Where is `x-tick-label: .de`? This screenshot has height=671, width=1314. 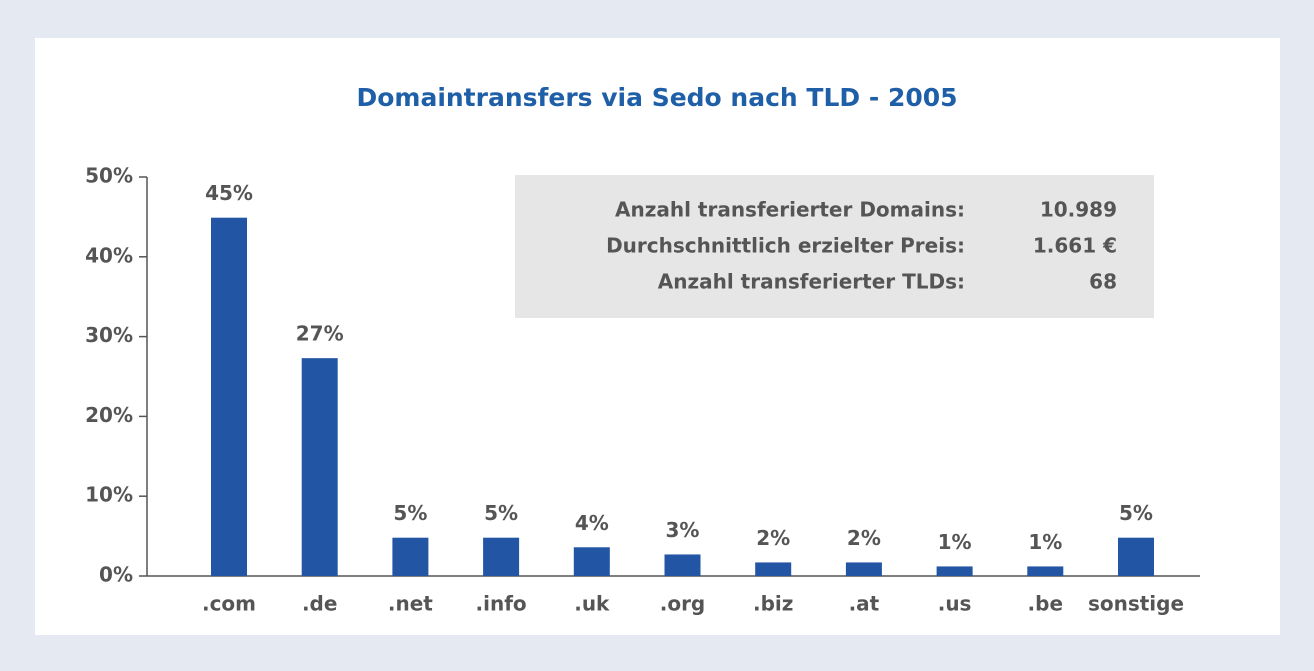
x-tick-label: .de is located at coordinates (319, 604).